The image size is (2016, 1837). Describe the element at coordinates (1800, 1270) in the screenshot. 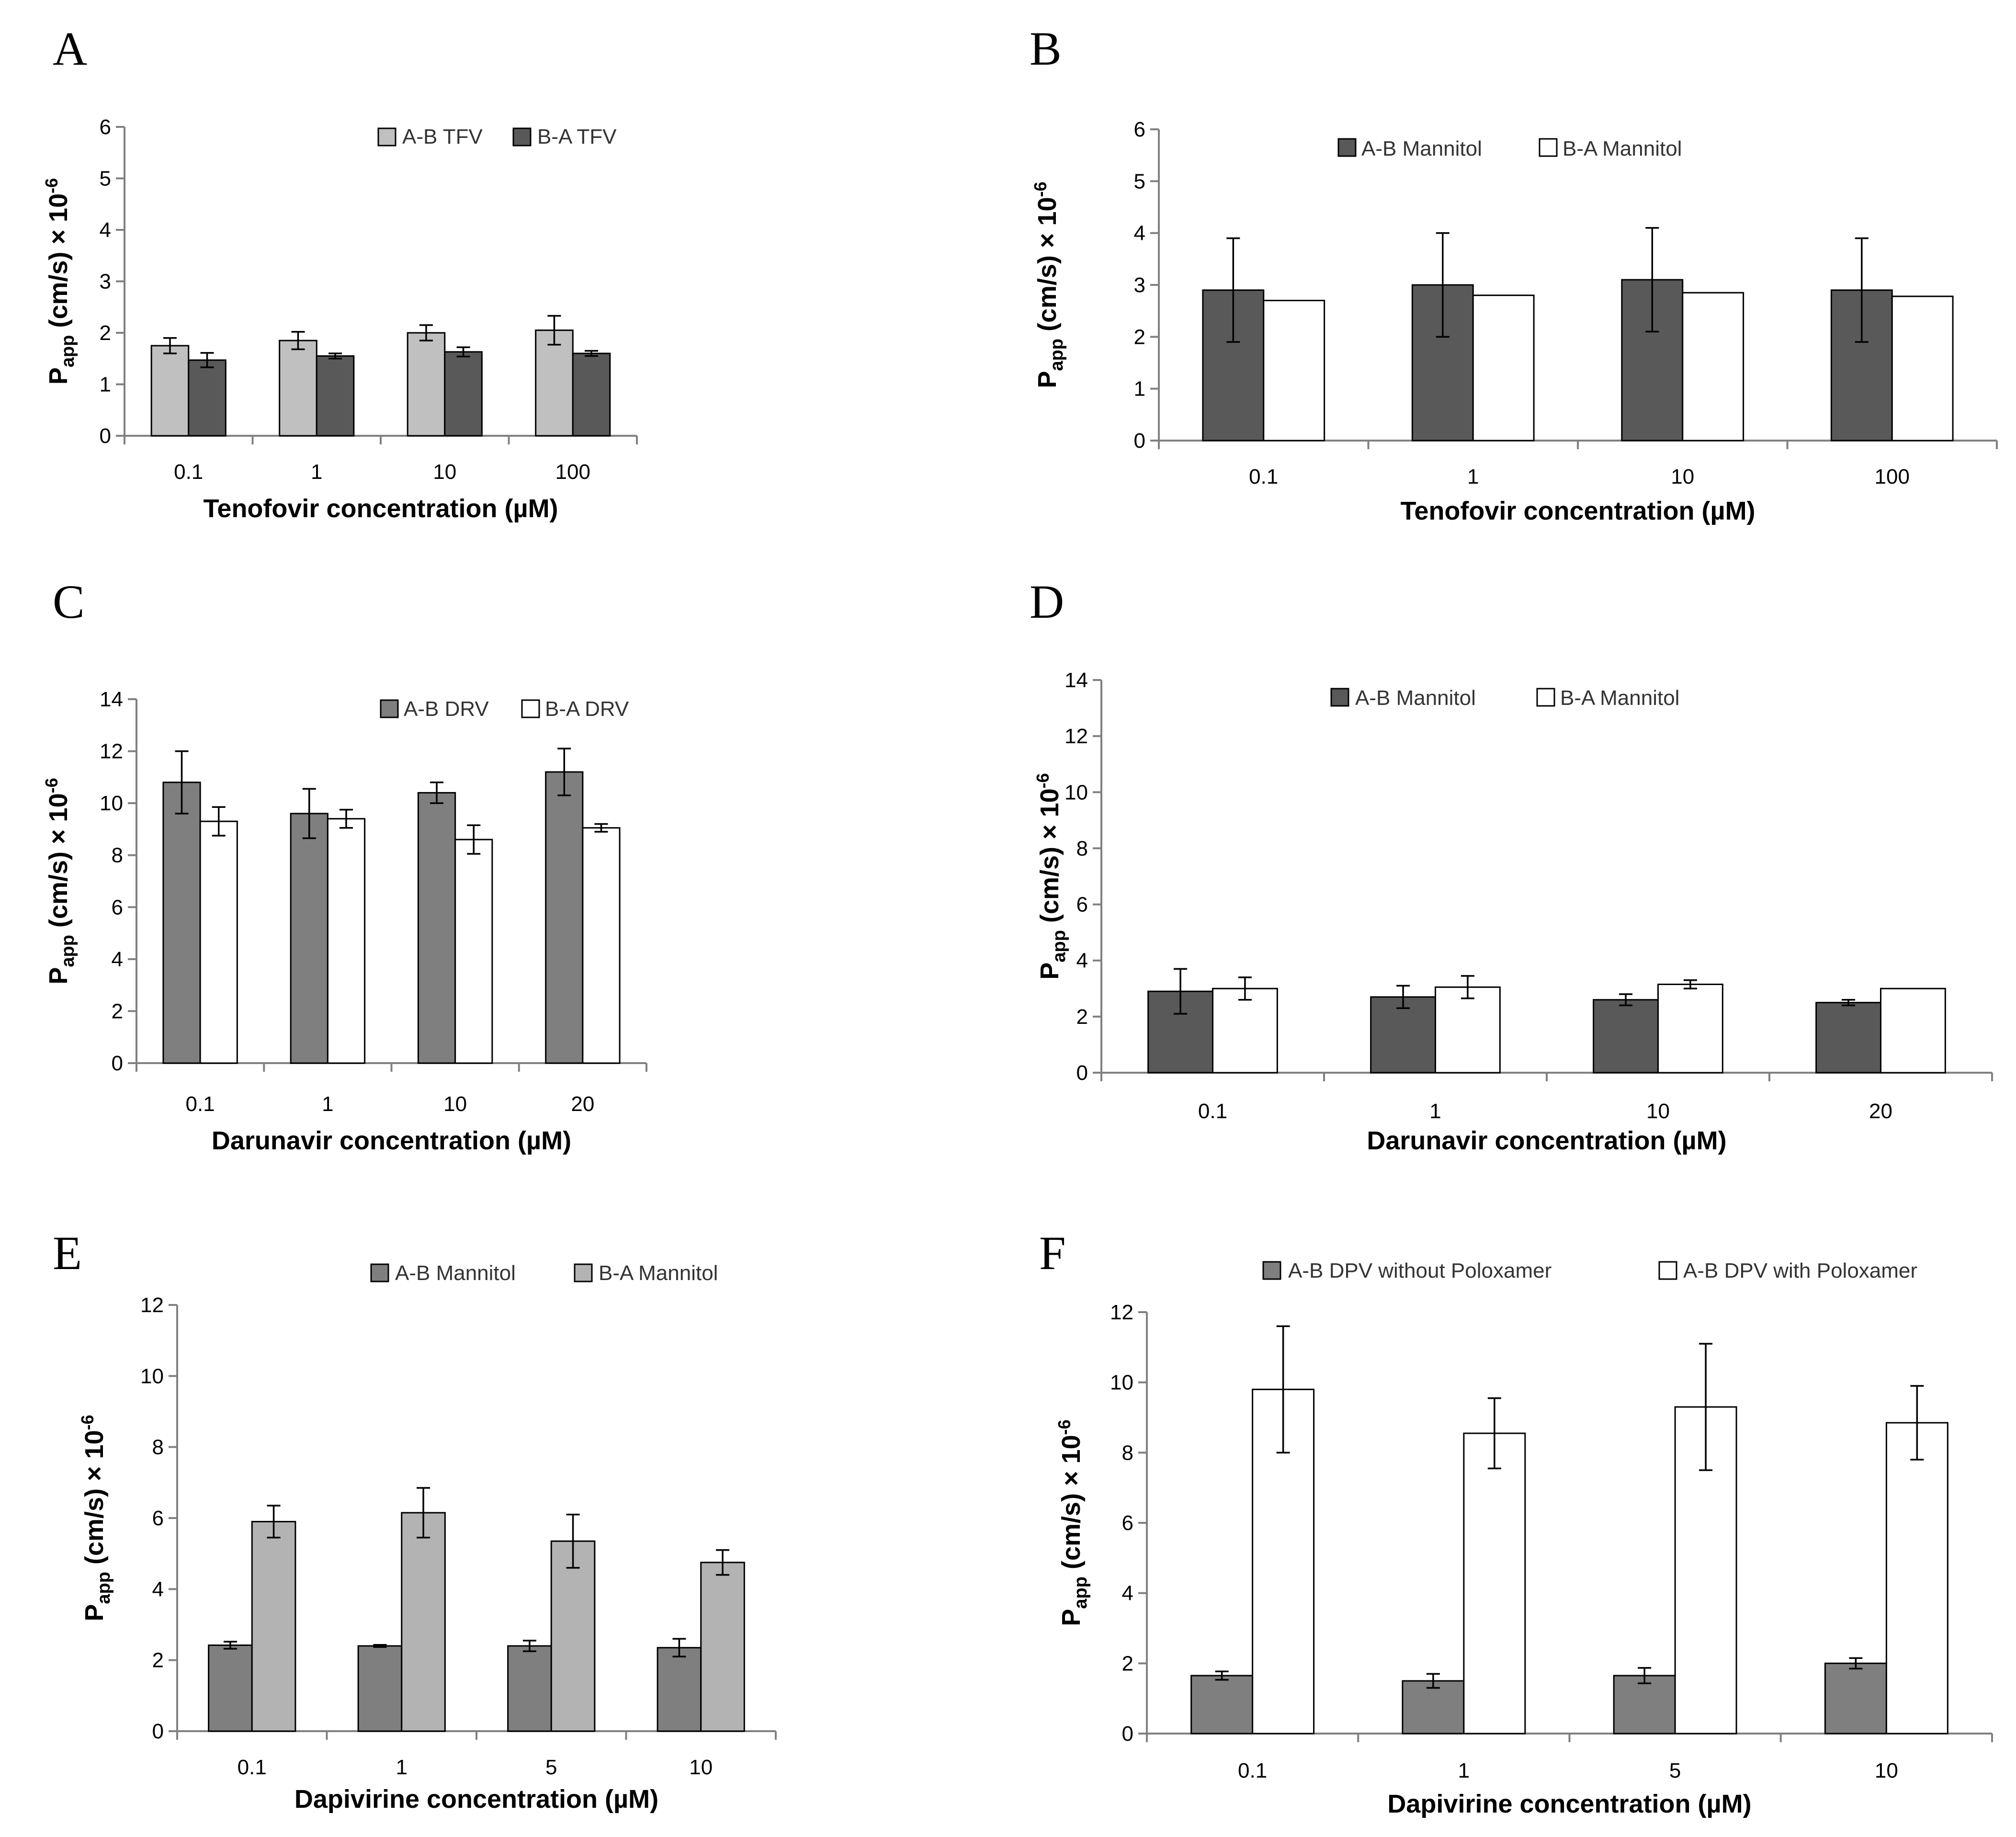

I see `legend-label: A-B DPV with Poloxamer` at that location.